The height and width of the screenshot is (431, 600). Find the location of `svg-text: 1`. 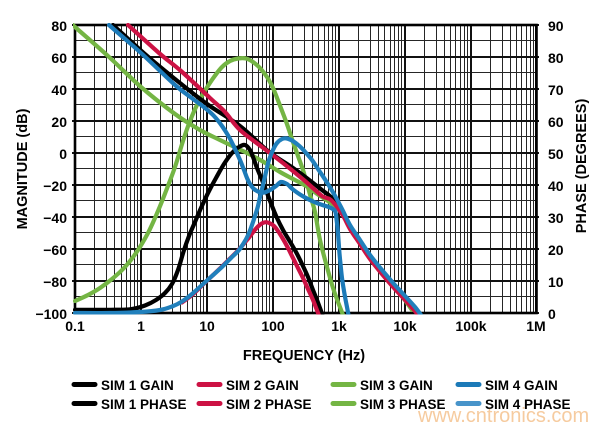

svg-text: 1 is located at coordinates (141, 326).